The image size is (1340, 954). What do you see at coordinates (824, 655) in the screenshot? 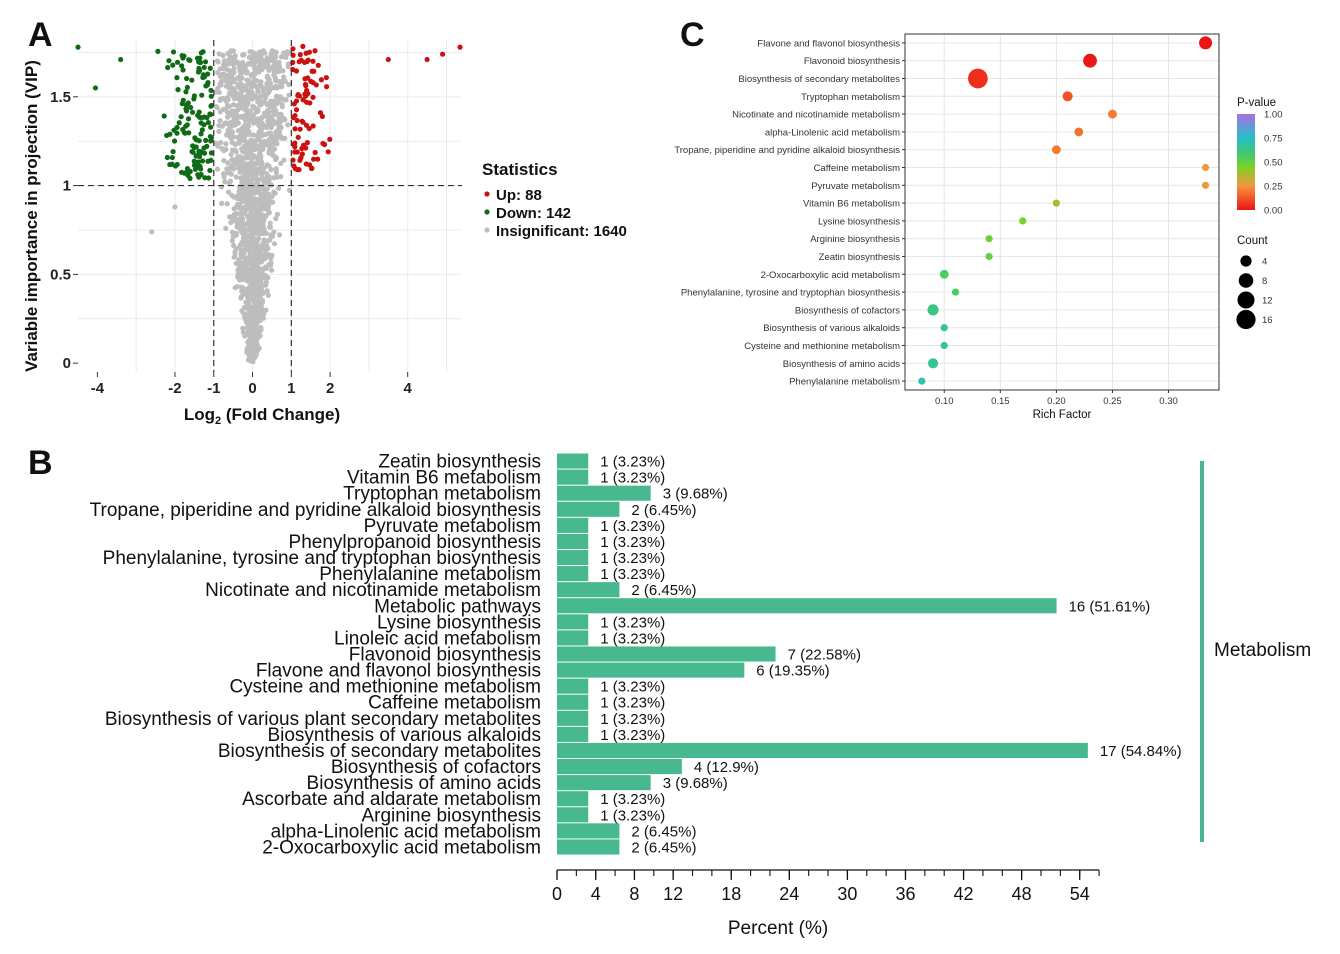
I see `bar-value-label: 7 (22.58%)` at bounding box center [824, 655].